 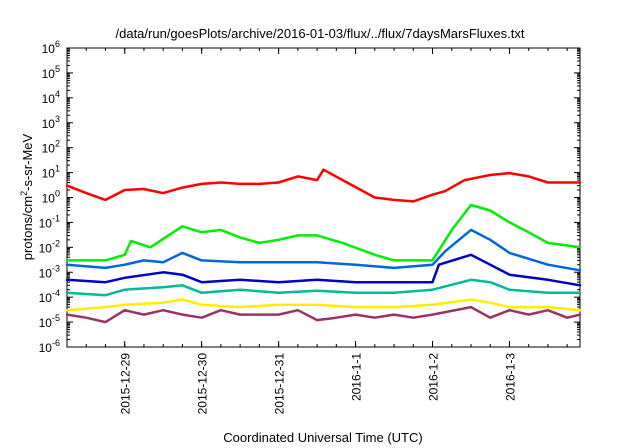 What do you see at coordinates (51, 197) in the screenshot?
I see `y-tick-label: 10⁰` at bounding box center [51, 197].